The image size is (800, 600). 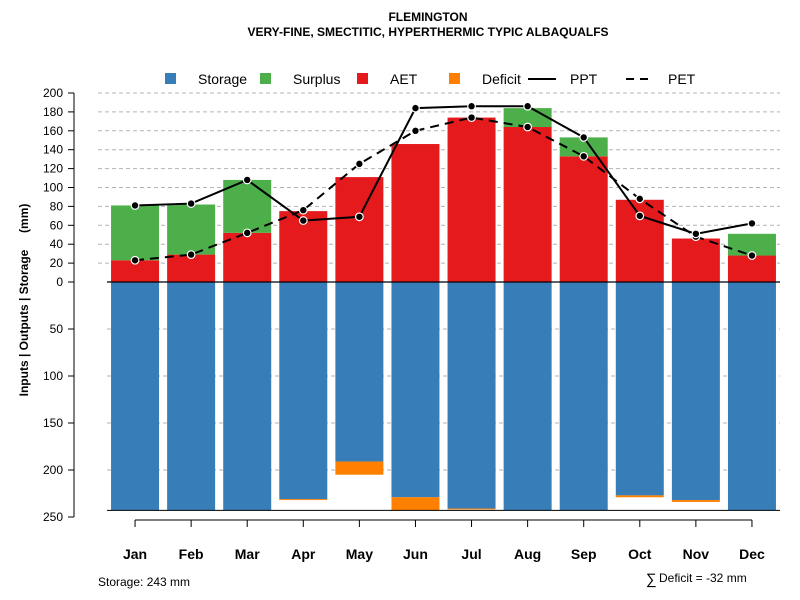 What do you see at coordinates (584, 137) in the screenshot?
I see `ppt-point-sep` at bounding box center [584, 137].